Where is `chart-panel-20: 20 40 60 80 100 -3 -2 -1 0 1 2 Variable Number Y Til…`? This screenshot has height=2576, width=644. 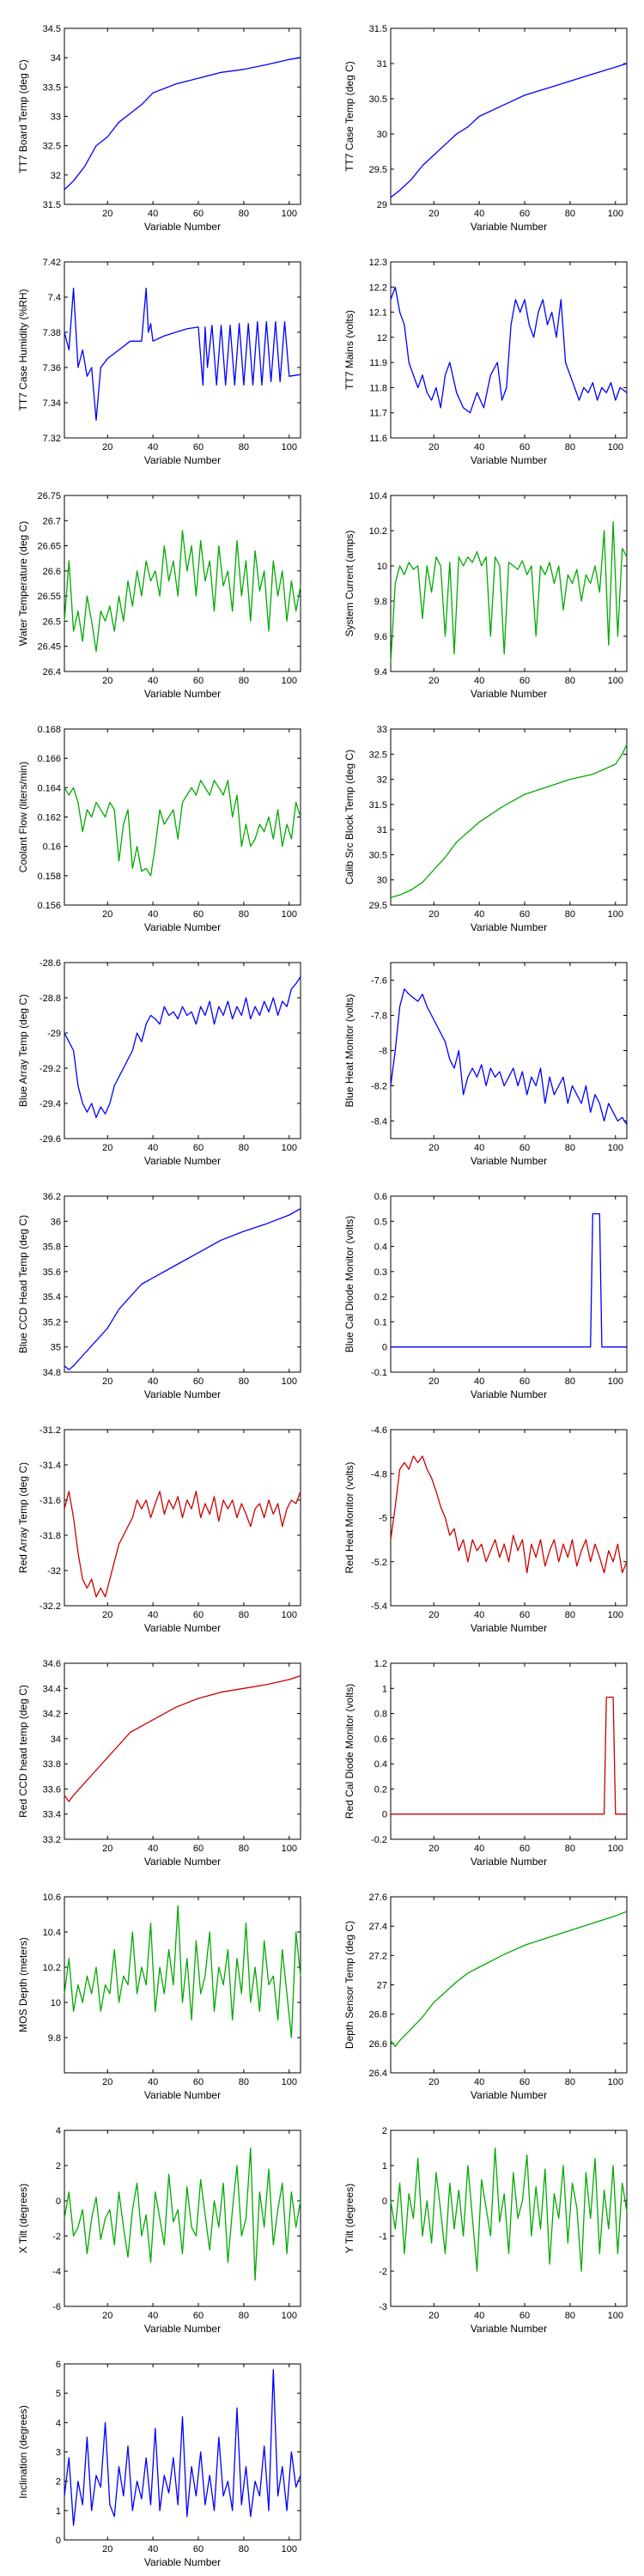
chart-panel-20: 20 40 60 80 100 -3 -2 -1 0 1 2 Variable Number Y Til… is located at coordinates (486, 2230).